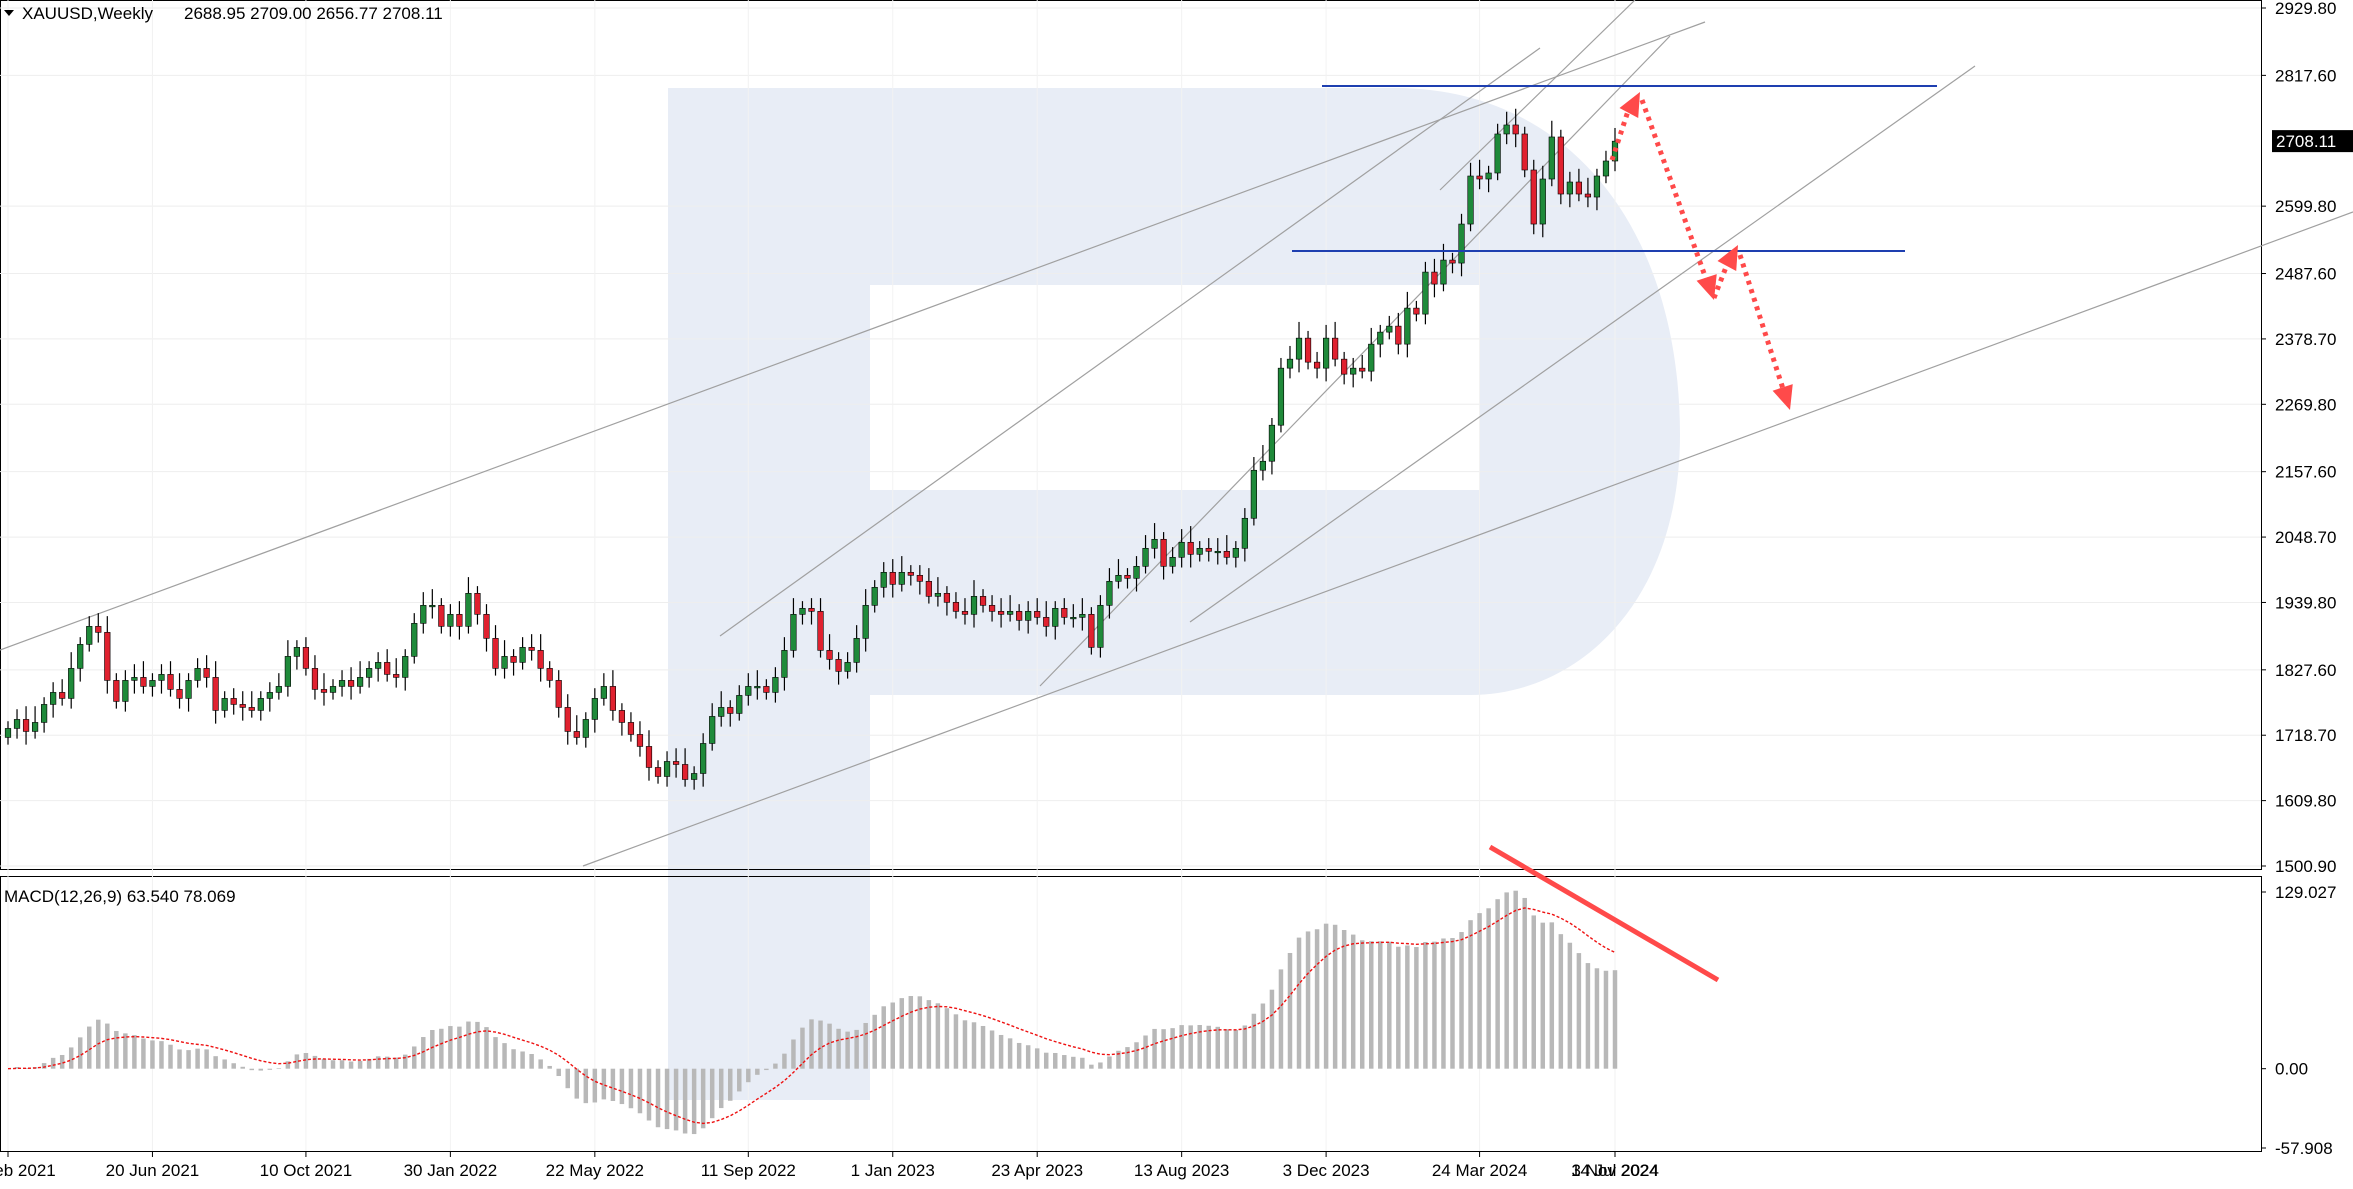 This screenshot has height=1189, width=2353. What do you see at coordinates (1615, 1170) in the screenshot?
I see `time-tick-label: 3 Nov 2024` at bounding box center [1615, 1170].